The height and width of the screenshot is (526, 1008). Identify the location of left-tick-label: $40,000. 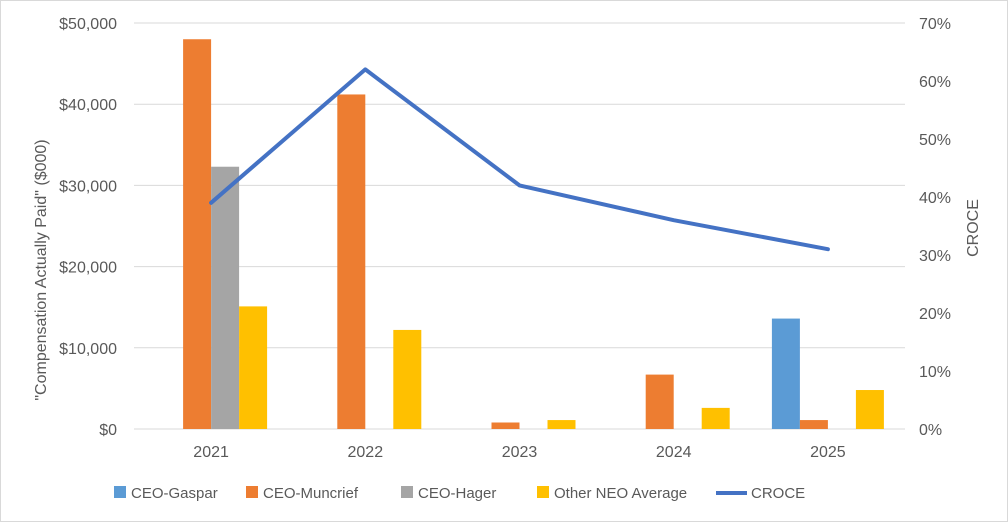
(88, 105).